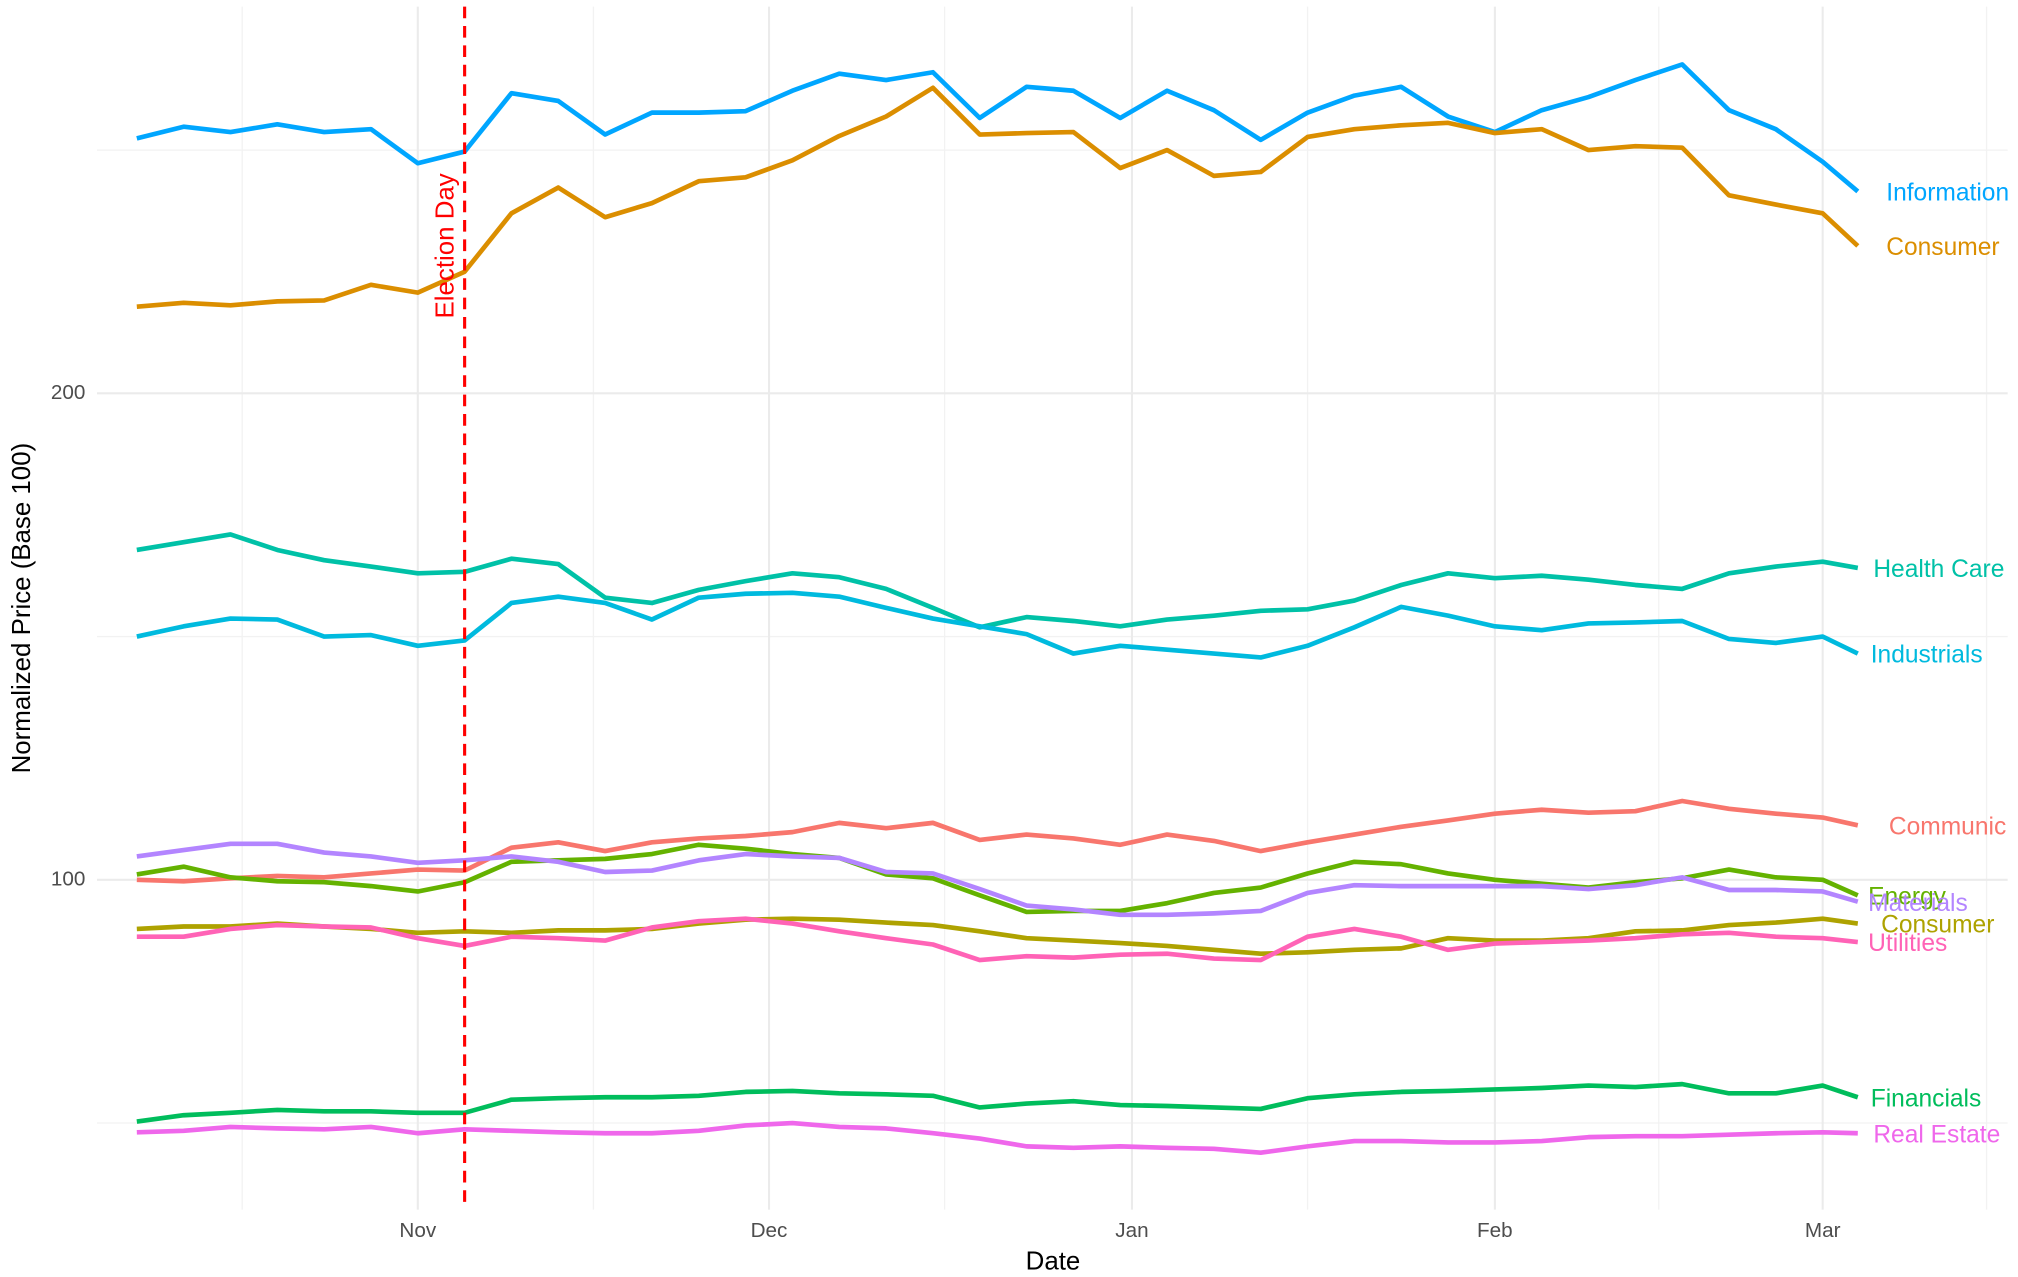  Describe the element at coordinates (1938, 569) in the screenshot. I see `series-label: Health Care` at that location.